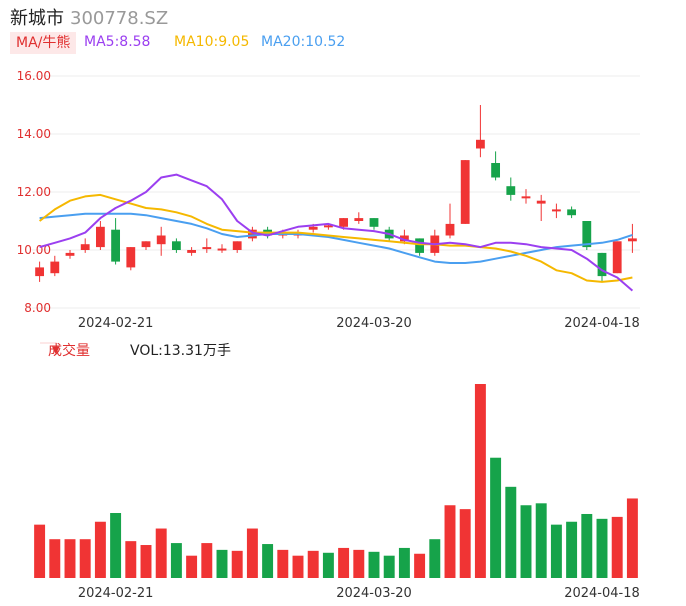 This screenshot has height=606, width=686. What do you see at coordinates (212, 42) in the screenshot?
I see `ma10-legend: MA10:9.05` at bounding box center [212, 42].